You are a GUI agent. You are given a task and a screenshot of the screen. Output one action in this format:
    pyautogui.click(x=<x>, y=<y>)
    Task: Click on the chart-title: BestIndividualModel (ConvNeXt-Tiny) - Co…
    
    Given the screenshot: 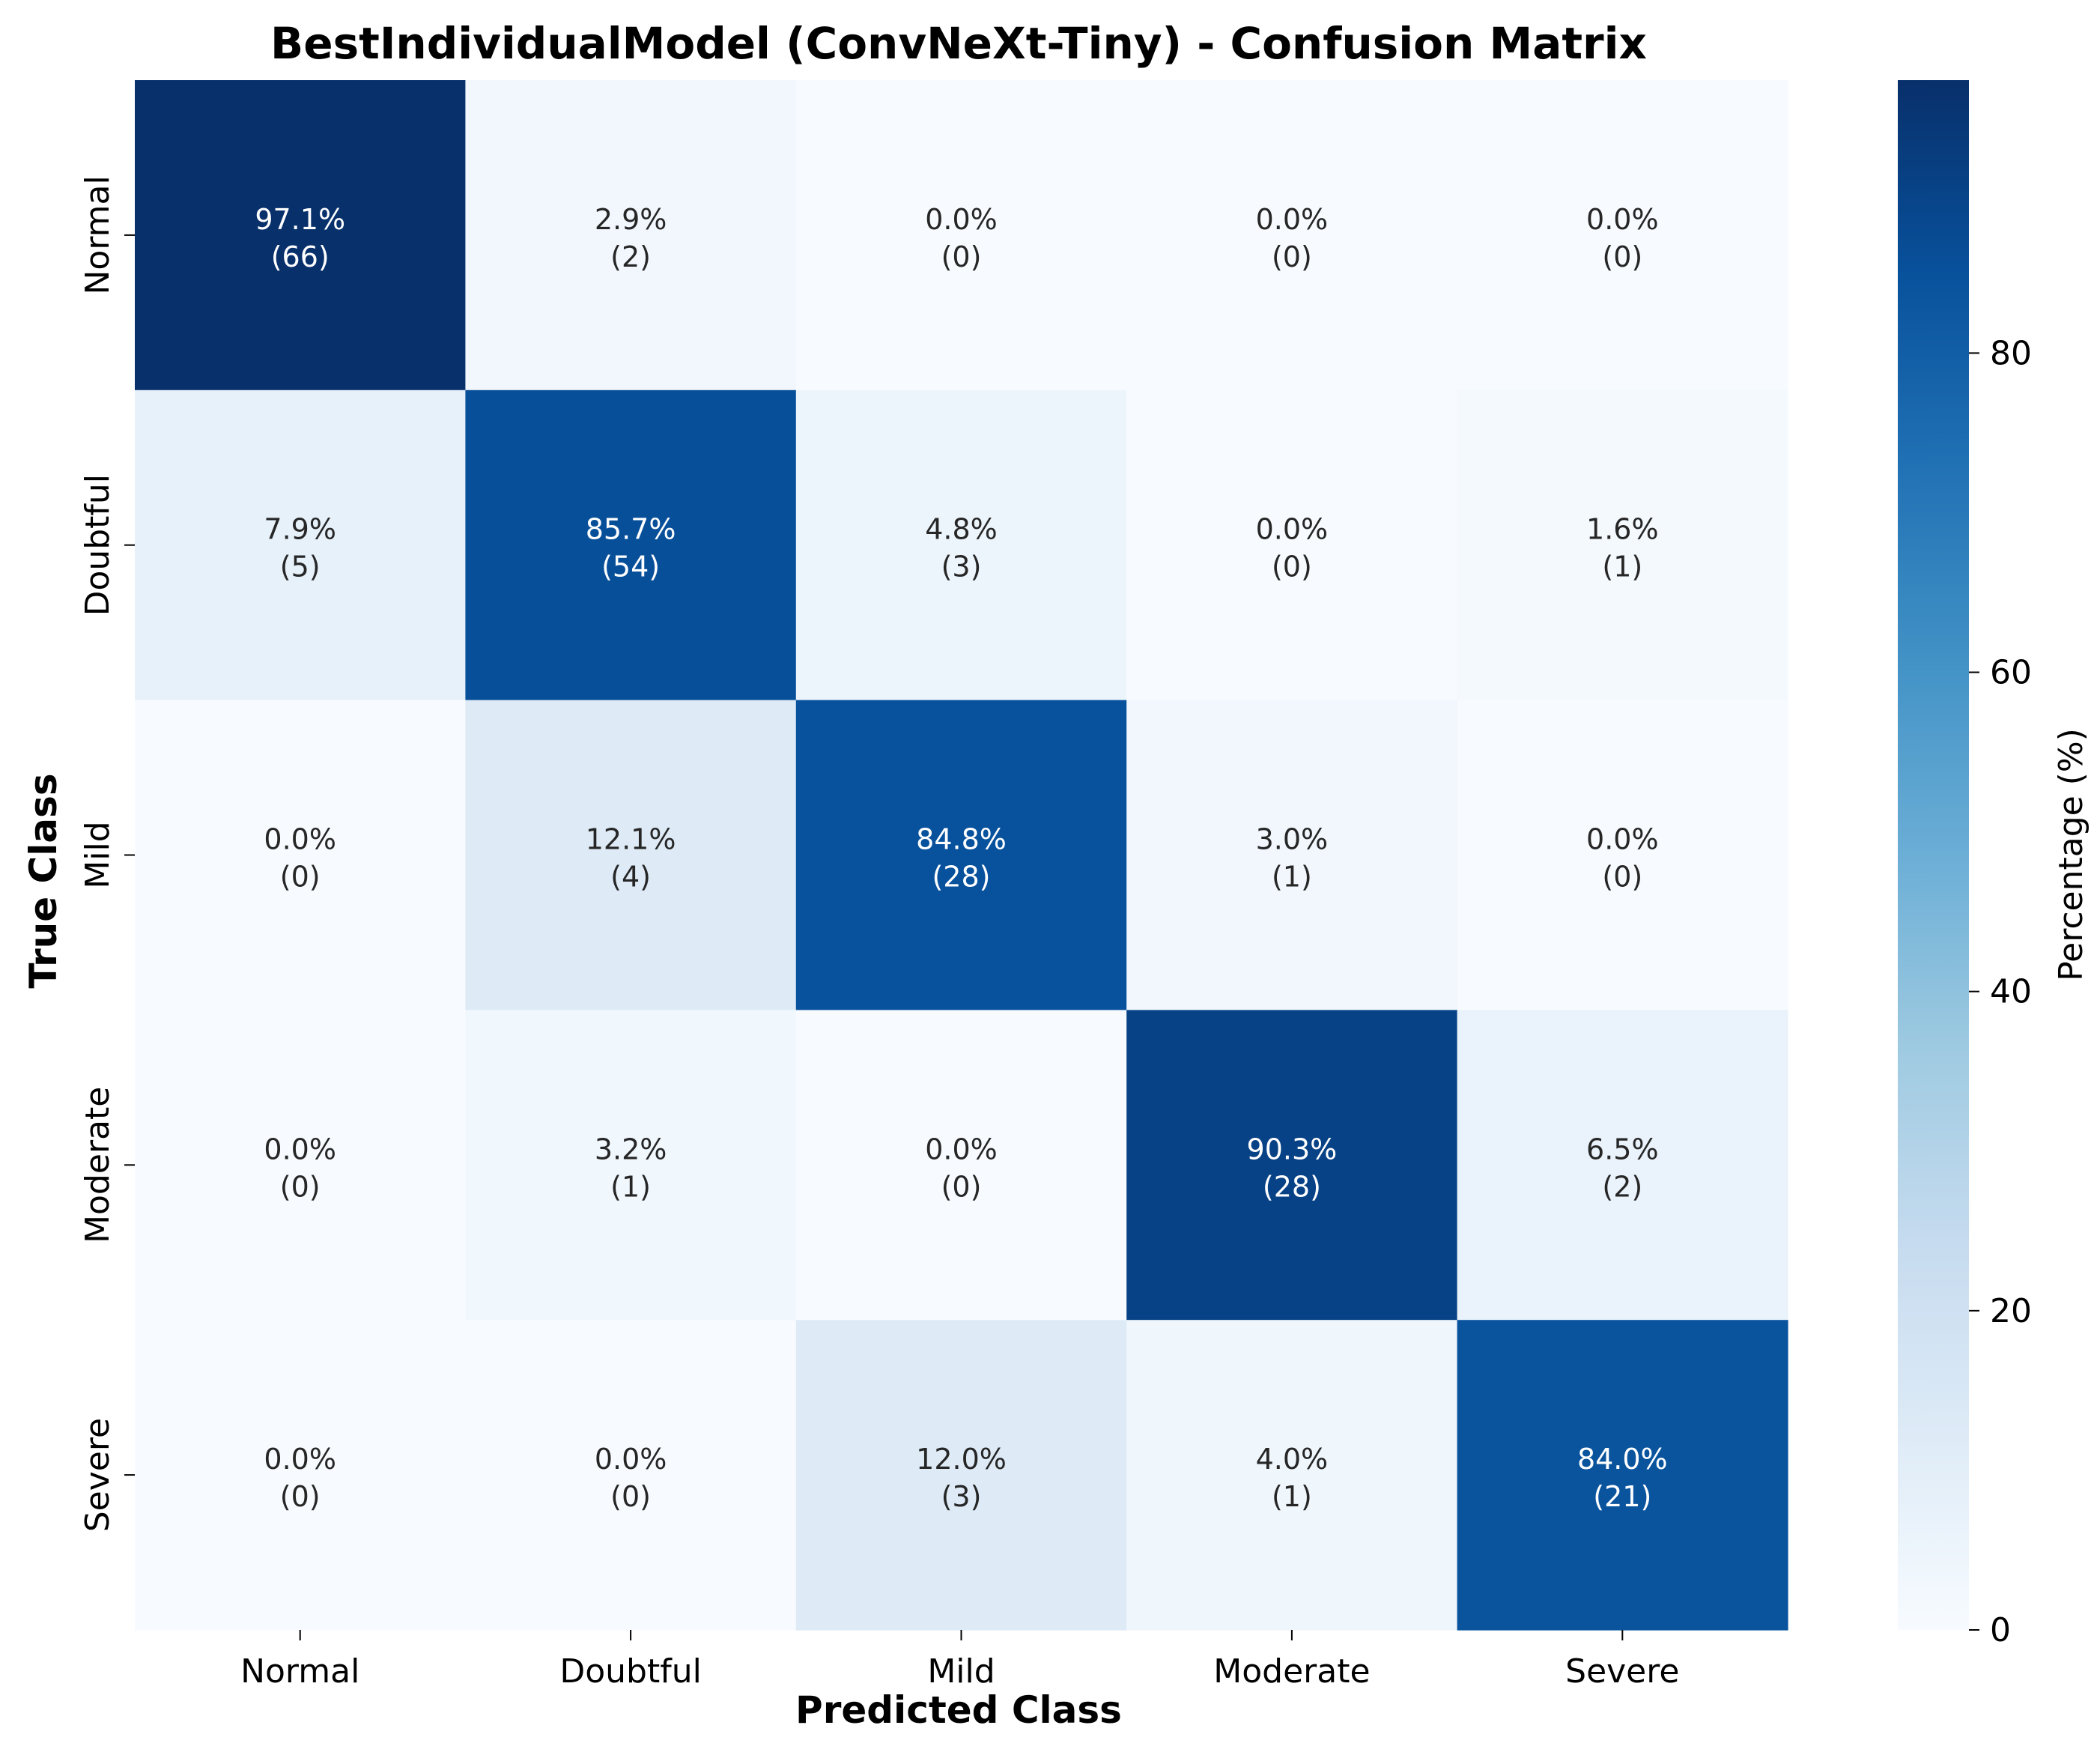 What is the action you would take?
    pyautogui.click(x=958, y=43)
    